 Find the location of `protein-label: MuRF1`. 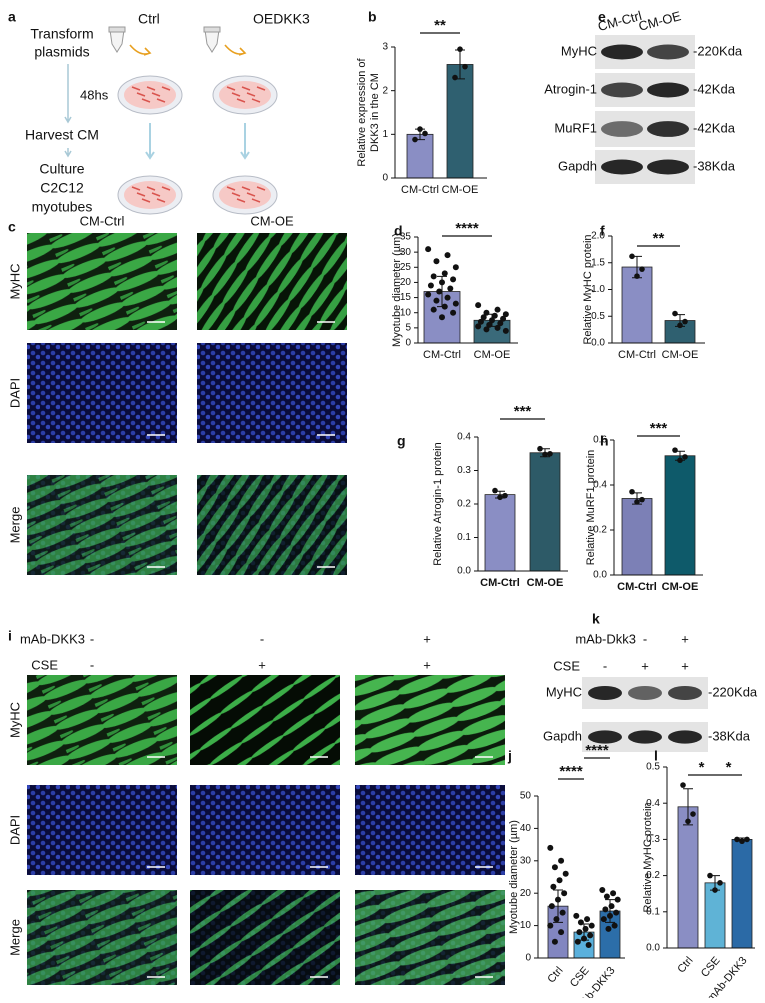

protein-label: MuRF1 is located at coordinates (575, 127).